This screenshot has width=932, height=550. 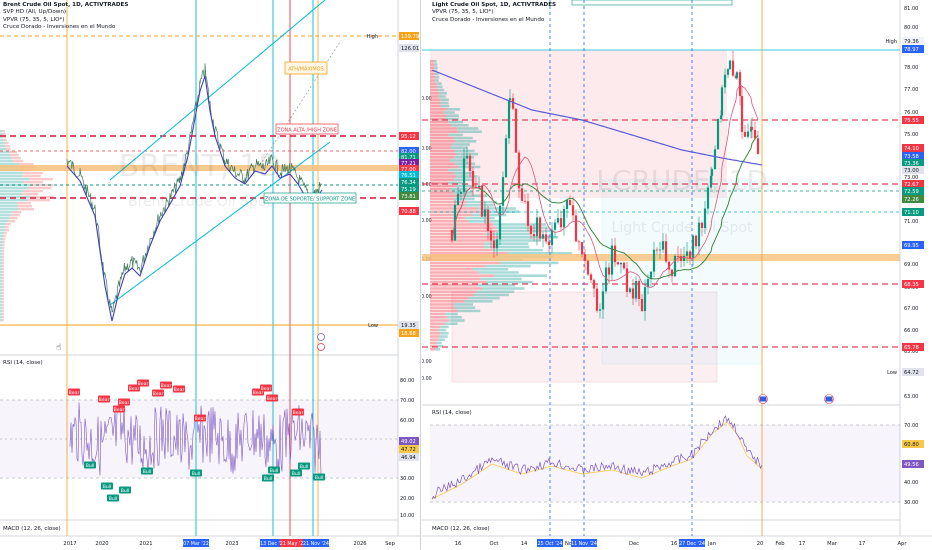 I want to click on price-badge: 68.35, so click(x=913, y=284).